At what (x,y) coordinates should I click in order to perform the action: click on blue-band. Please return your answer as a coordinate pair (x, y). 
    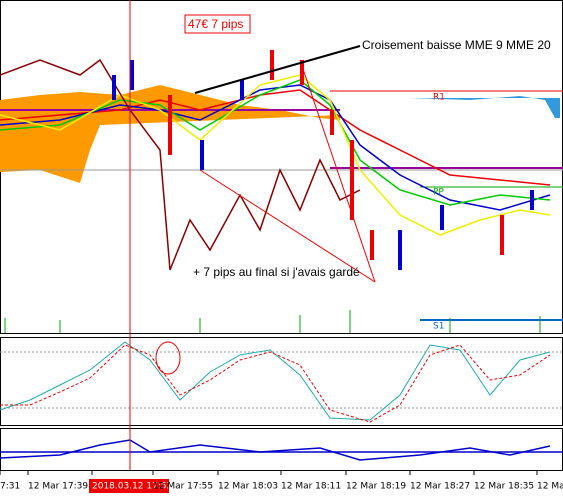
    Looking at the image, I should click on (450, 107).